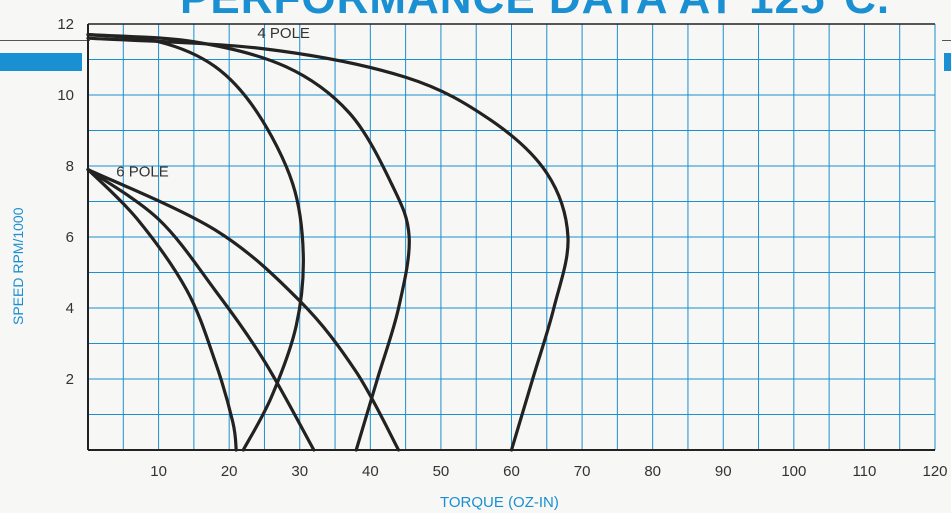 This screenshot has width=951, height=513. Describe the element at coordinates (70, 237) in the screenshot. I see `y-tick-label: 6` at that location.